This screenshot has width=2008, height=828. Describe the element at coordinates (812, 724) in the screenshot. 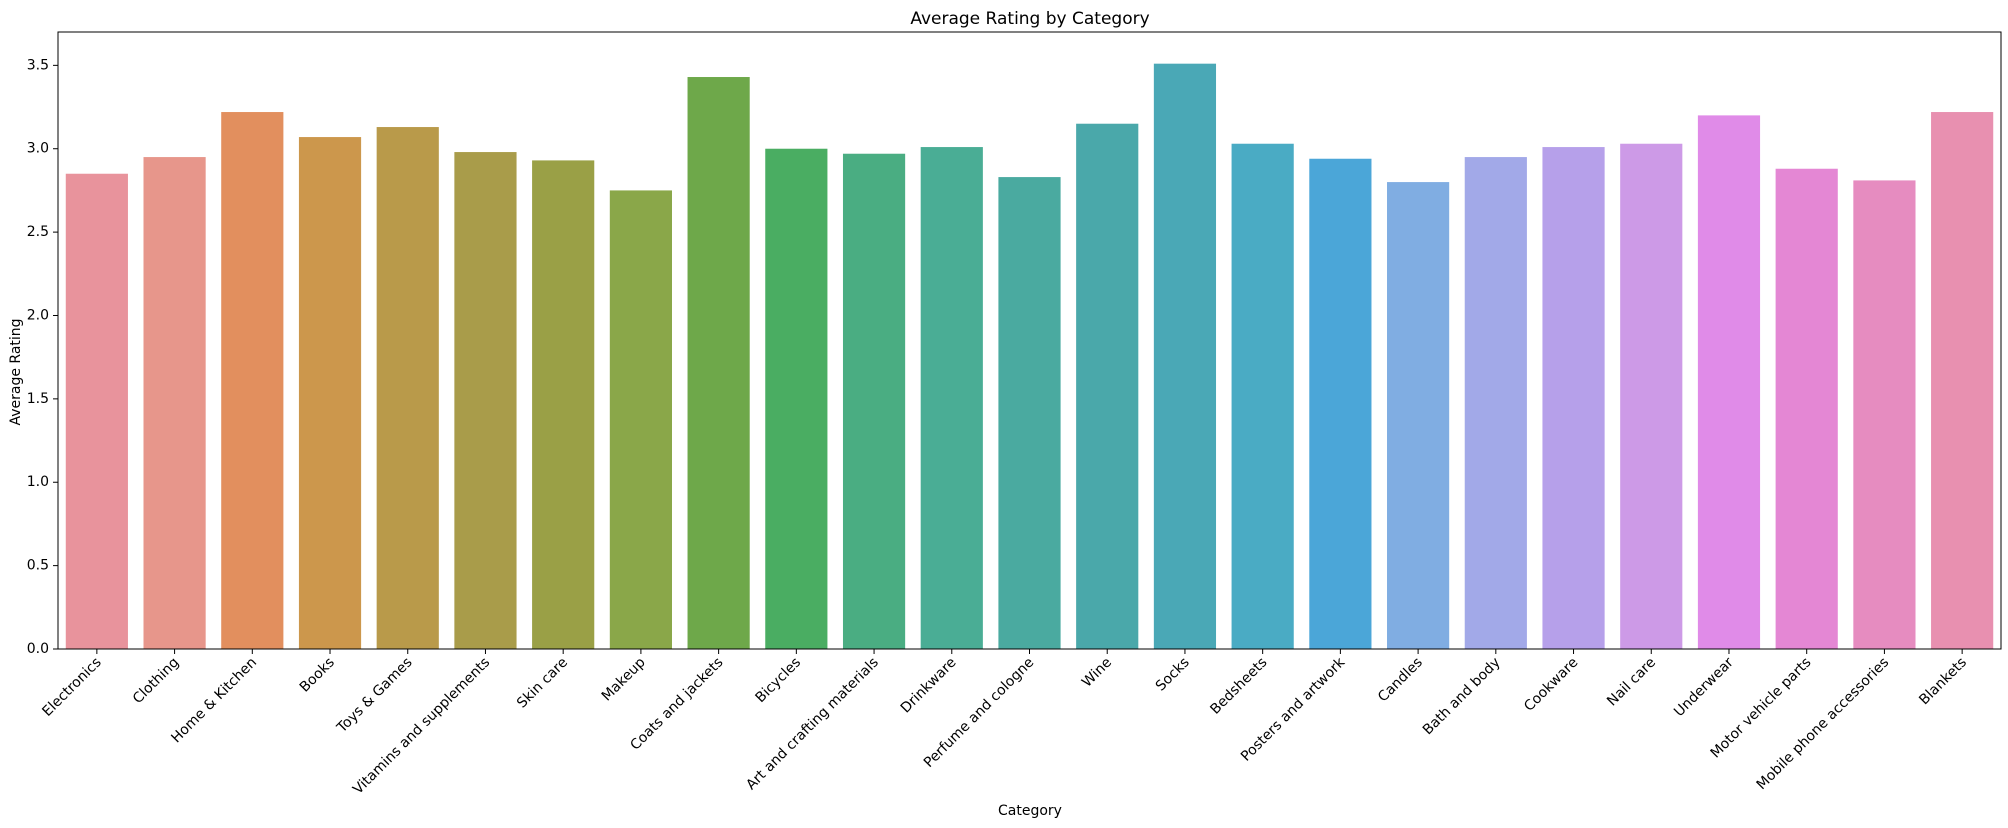

I see `x-tick-label: Art and crafting materials` at that location.